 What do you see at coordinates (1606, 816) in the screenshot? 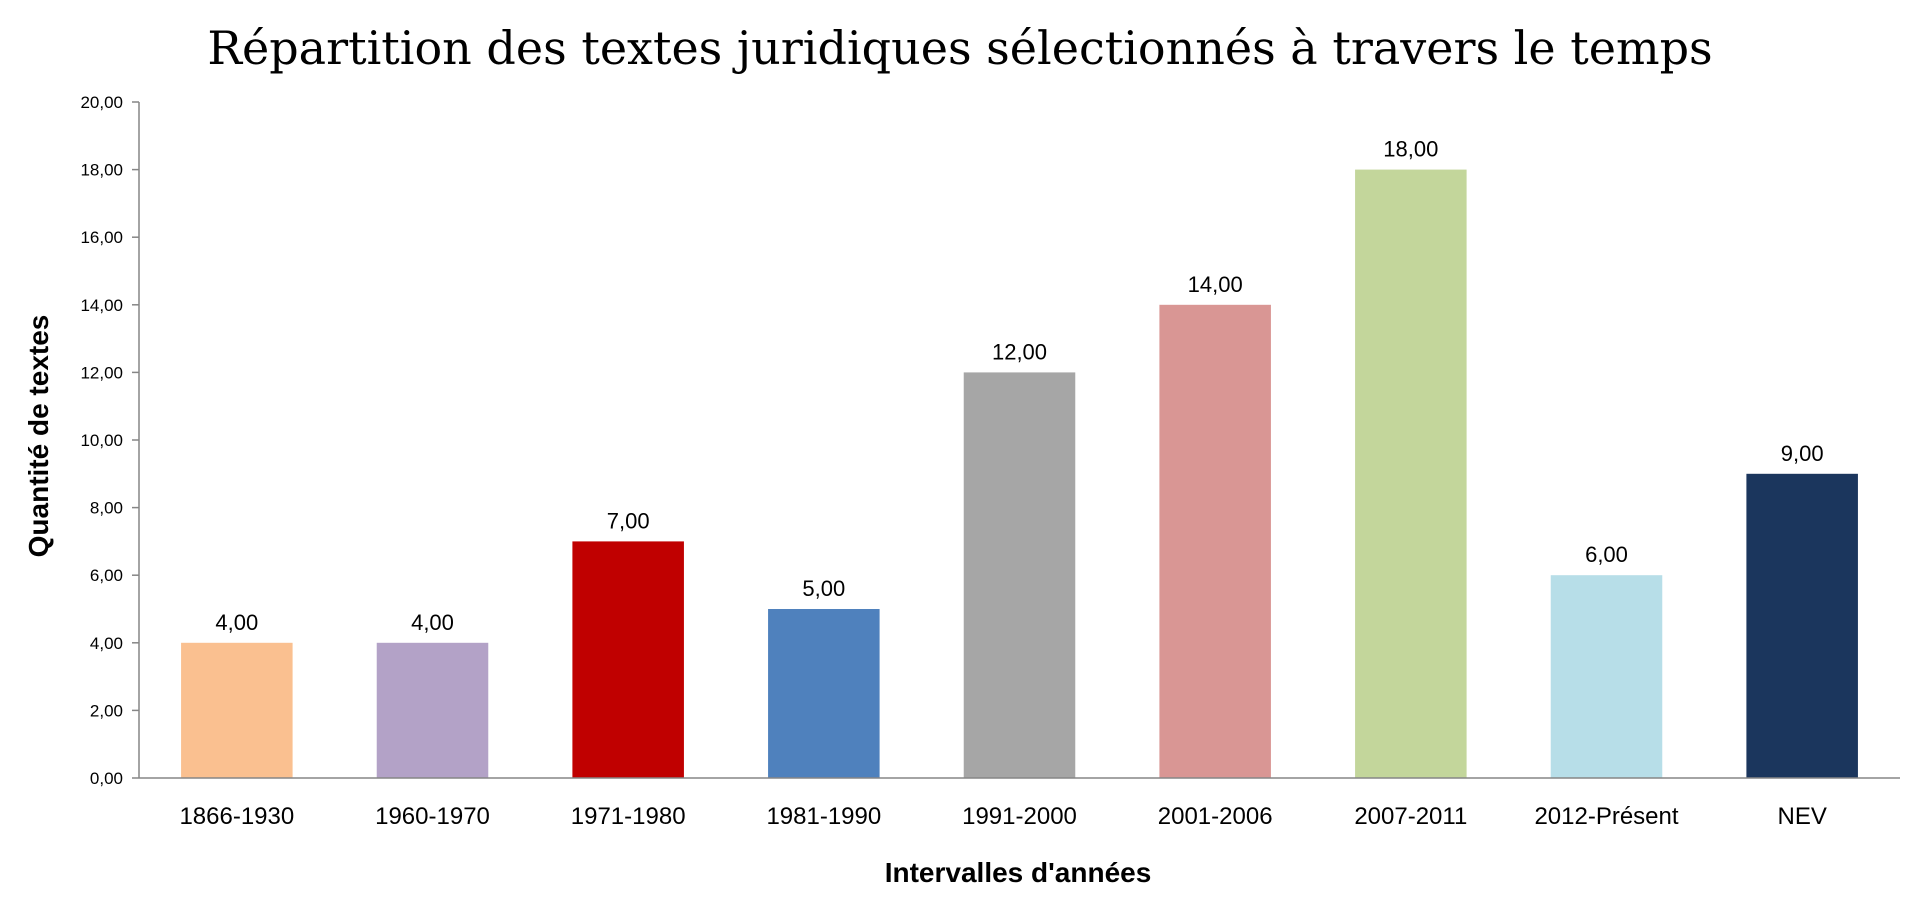
I see `x-tick-label: 2012-Présent` at bounding box center [1606, 816].